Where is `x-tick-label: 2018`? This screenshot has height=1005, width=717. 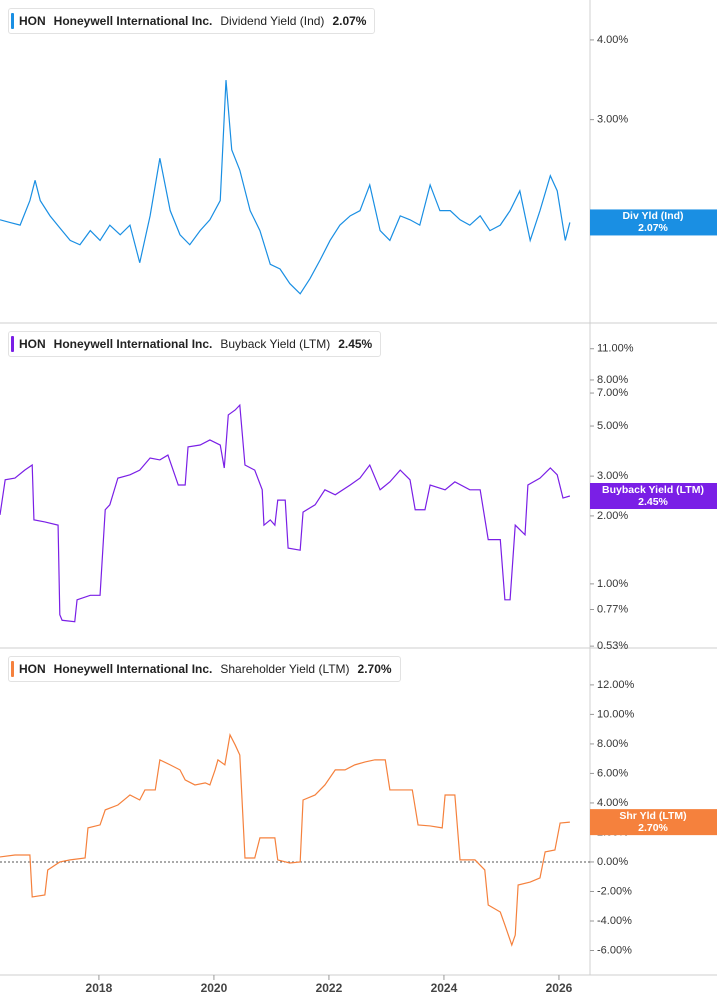
x-tick-label: 2018 is located at coordinates (99, 988).